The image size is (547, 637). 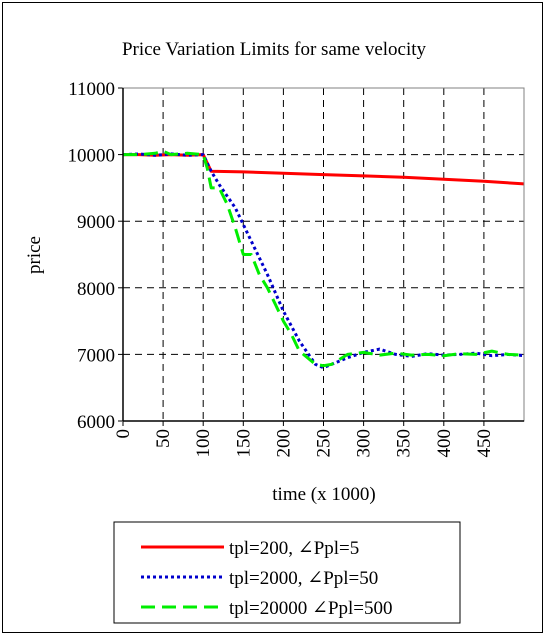 What do you see at coordinates (123, 434) in the screenshot?
I see `x-tick-label: 0` at bounding box center [123, 434].